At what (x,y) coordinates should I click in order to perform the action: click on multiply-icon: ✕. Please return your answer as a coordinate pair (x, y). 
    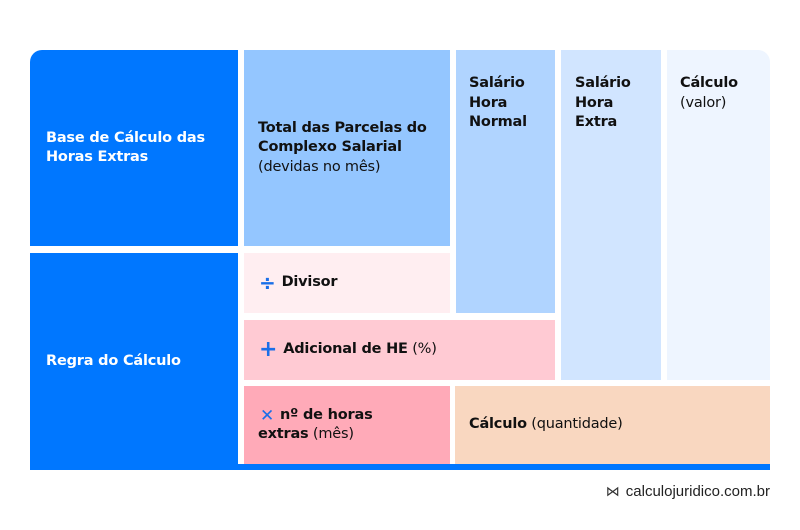
    Looking at the image, I should click on (267, 415).